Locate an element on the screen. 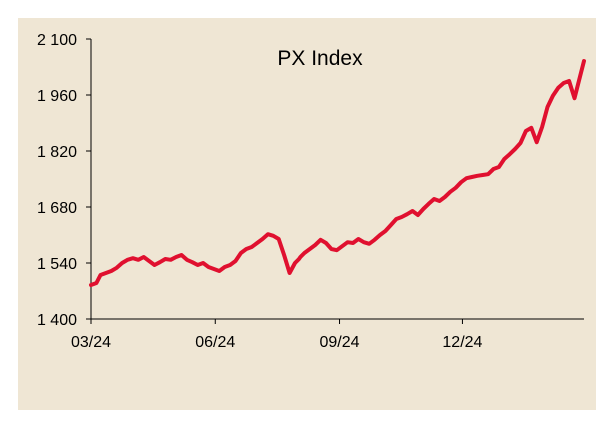 The image size is (616, 427). y-tick-label: 1 960 is located at coordinates (57, 96).